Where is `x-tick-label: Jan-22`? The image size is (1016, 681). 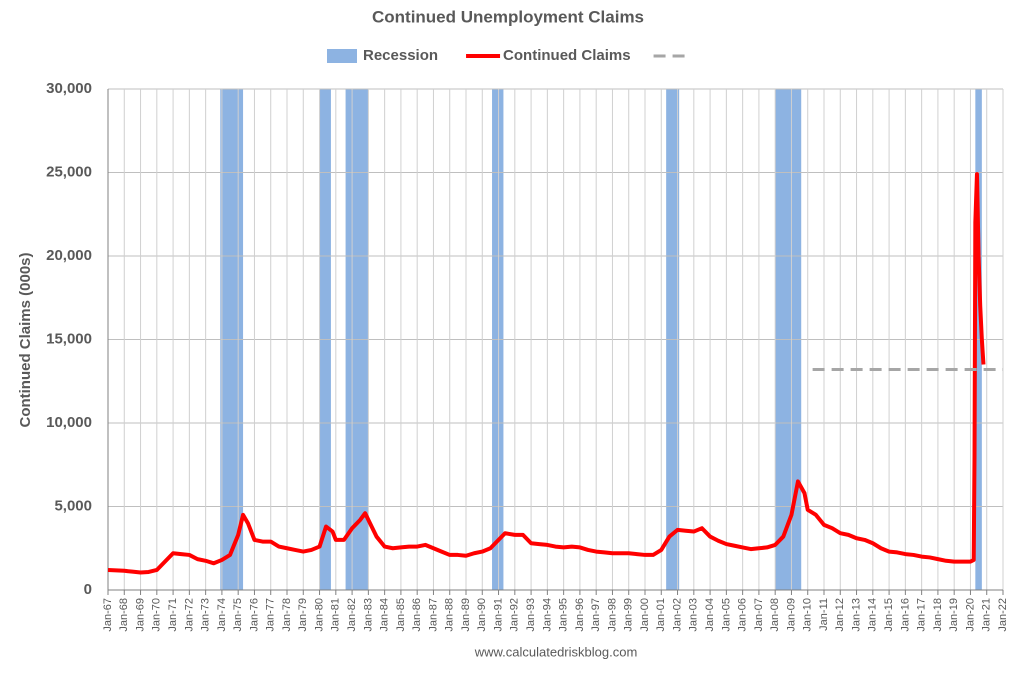
x-tick-label: Jan-22 is located at coordinates (1003, 615).